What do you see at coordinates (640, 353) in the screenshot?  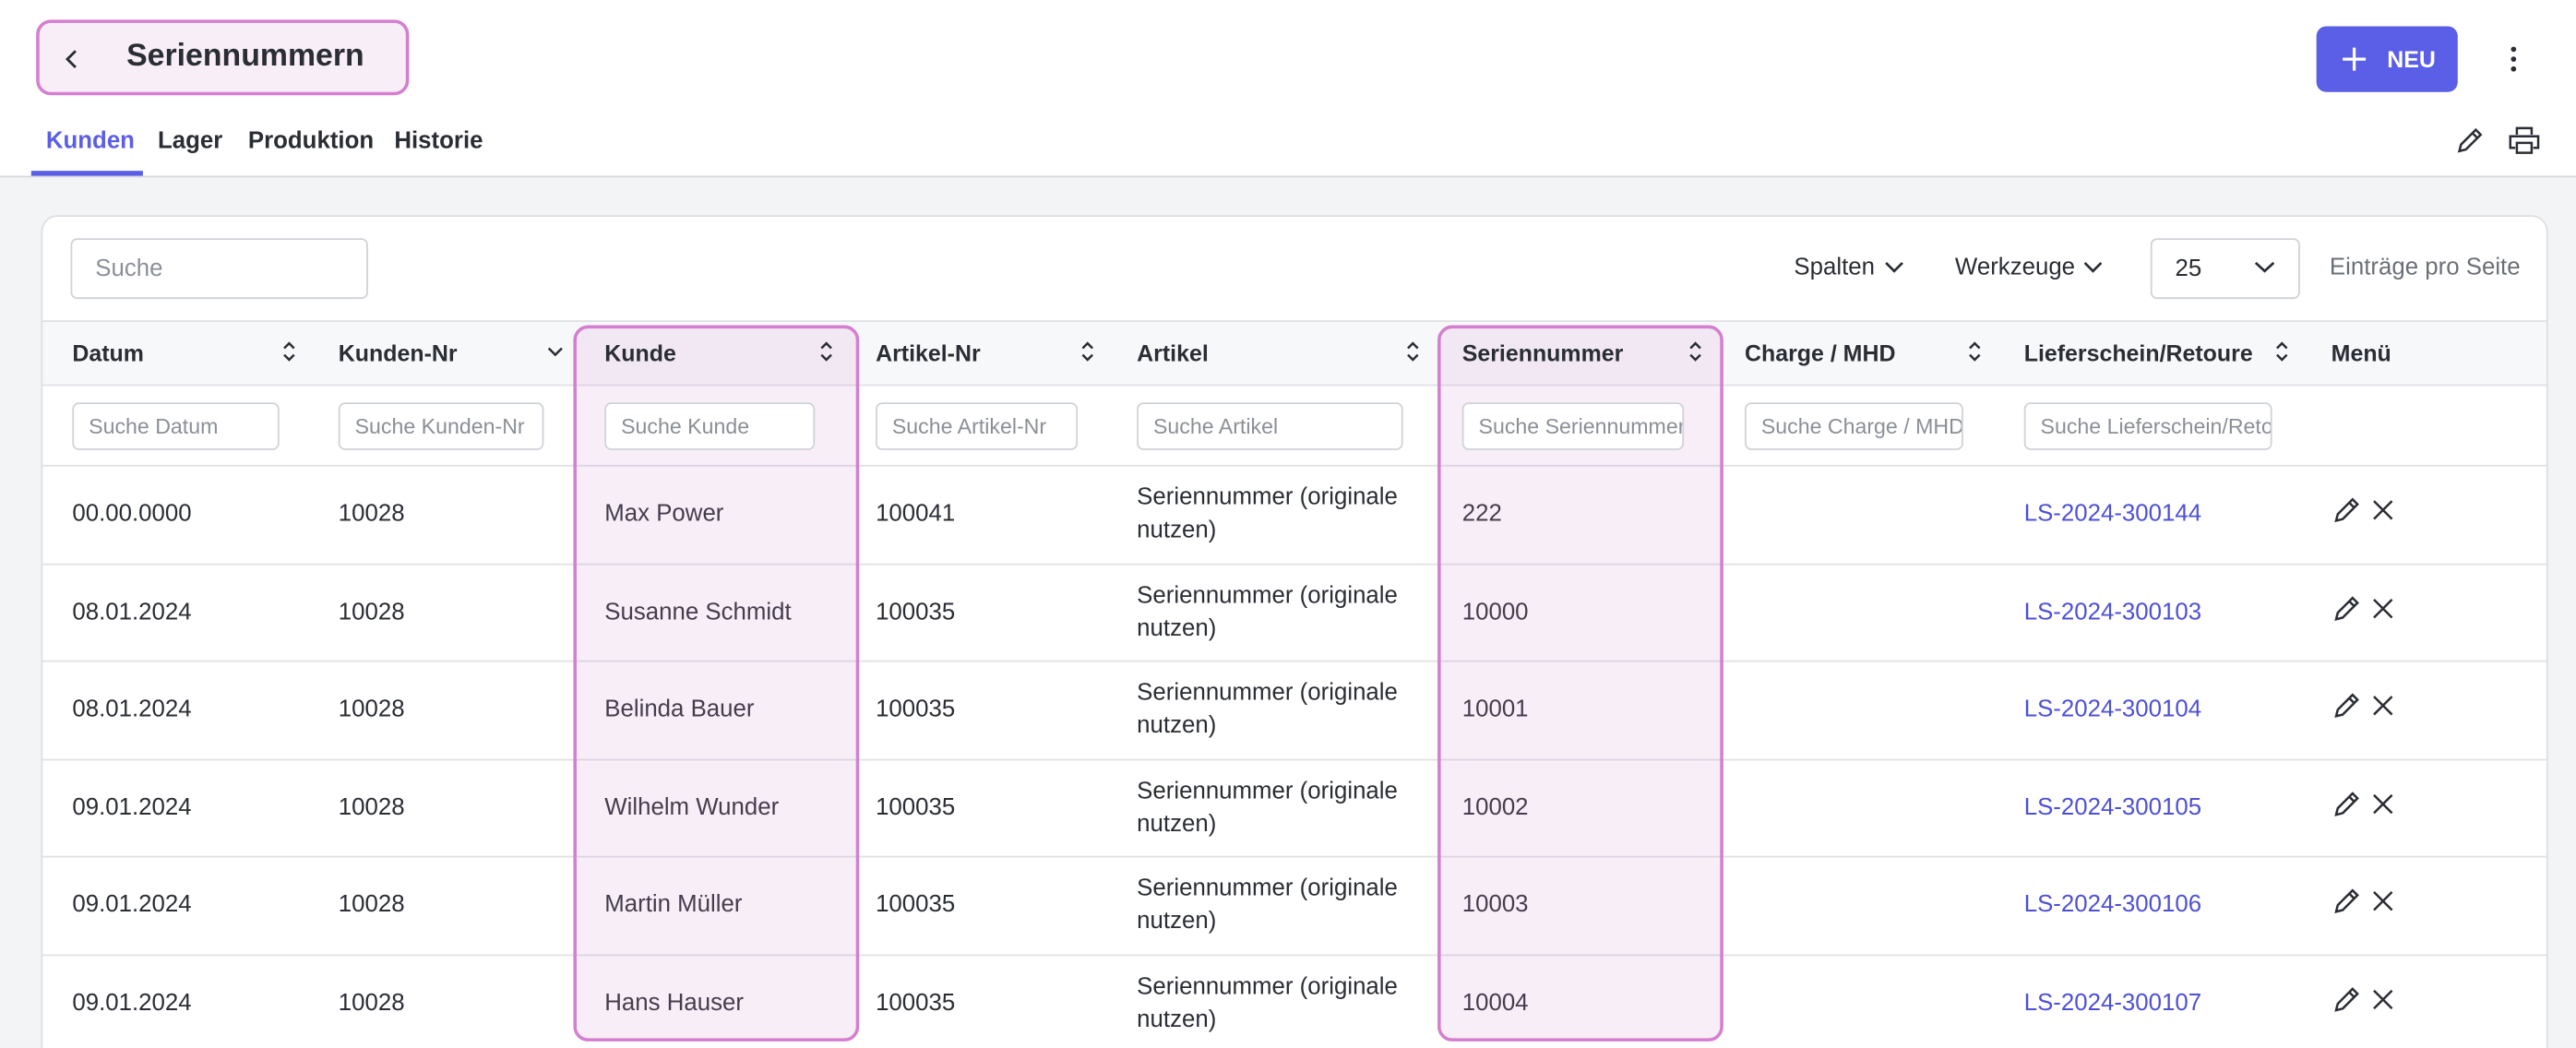 I see `column-header: Kunde` at bounding box center [640, 353].